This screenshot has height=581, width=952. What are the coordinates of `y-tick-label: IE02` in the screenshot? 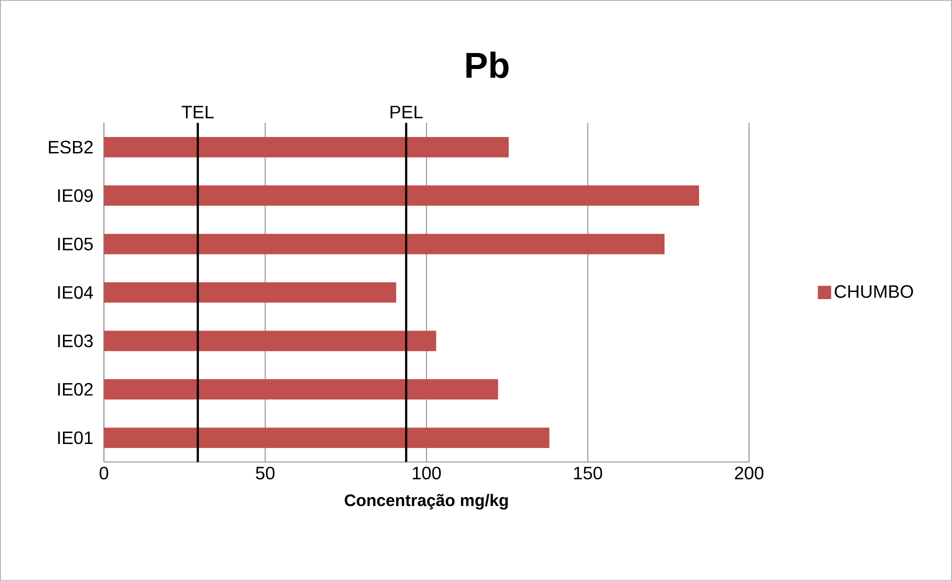 It's located at (75, 389).